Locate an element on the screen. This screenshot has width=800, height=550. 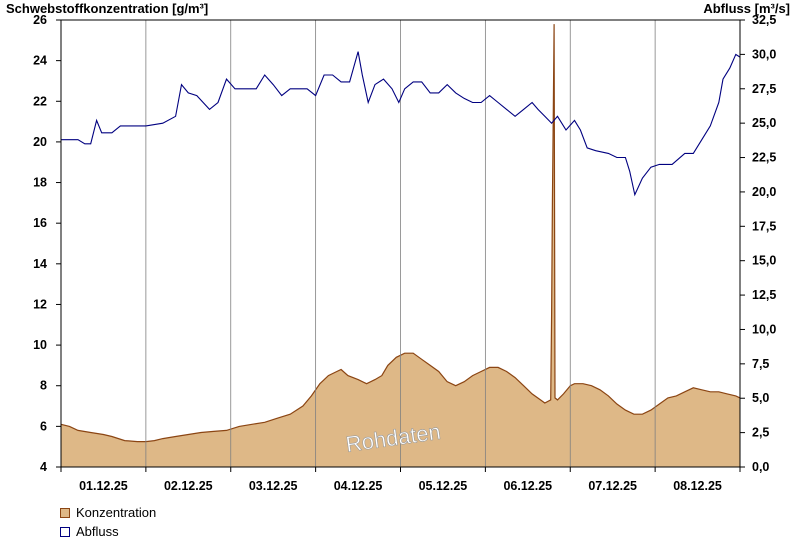
right-tick-label-12,5: 12,5 is located at coordinates (764, 295).